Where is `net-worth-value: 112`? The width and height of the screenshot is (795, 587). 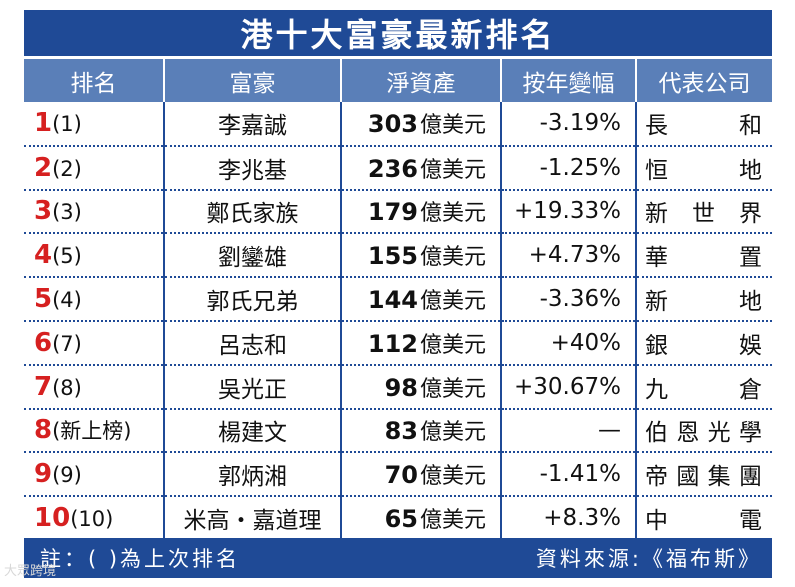
net-worth-value: 112 is located at coordinates (393, 344).